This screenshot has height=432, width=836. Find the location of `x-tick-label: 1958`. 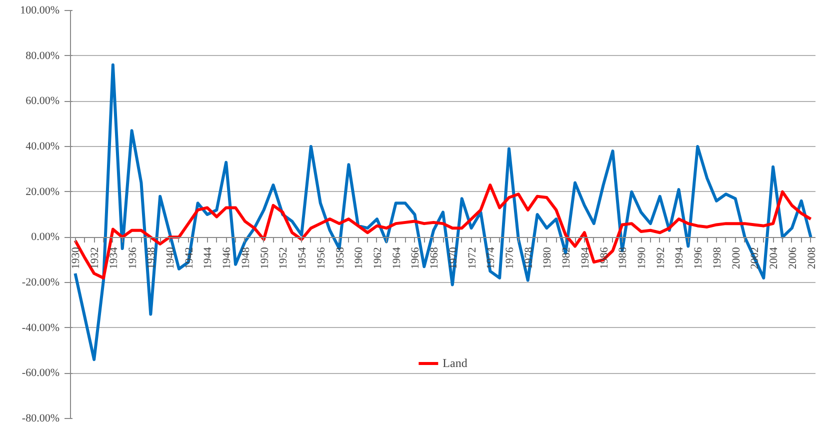

x-tick-label: 1958 is located at coordinates (340, 258).